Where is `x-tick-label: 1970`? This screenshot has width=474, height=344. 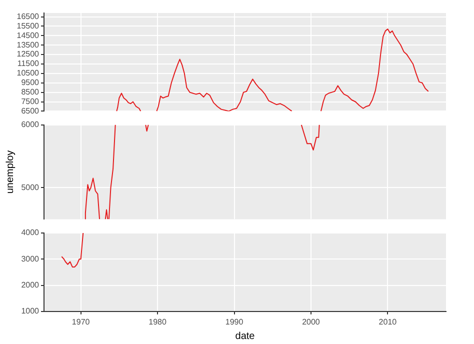
x-tick-label: 1970 is located at coordinates (81, 321).